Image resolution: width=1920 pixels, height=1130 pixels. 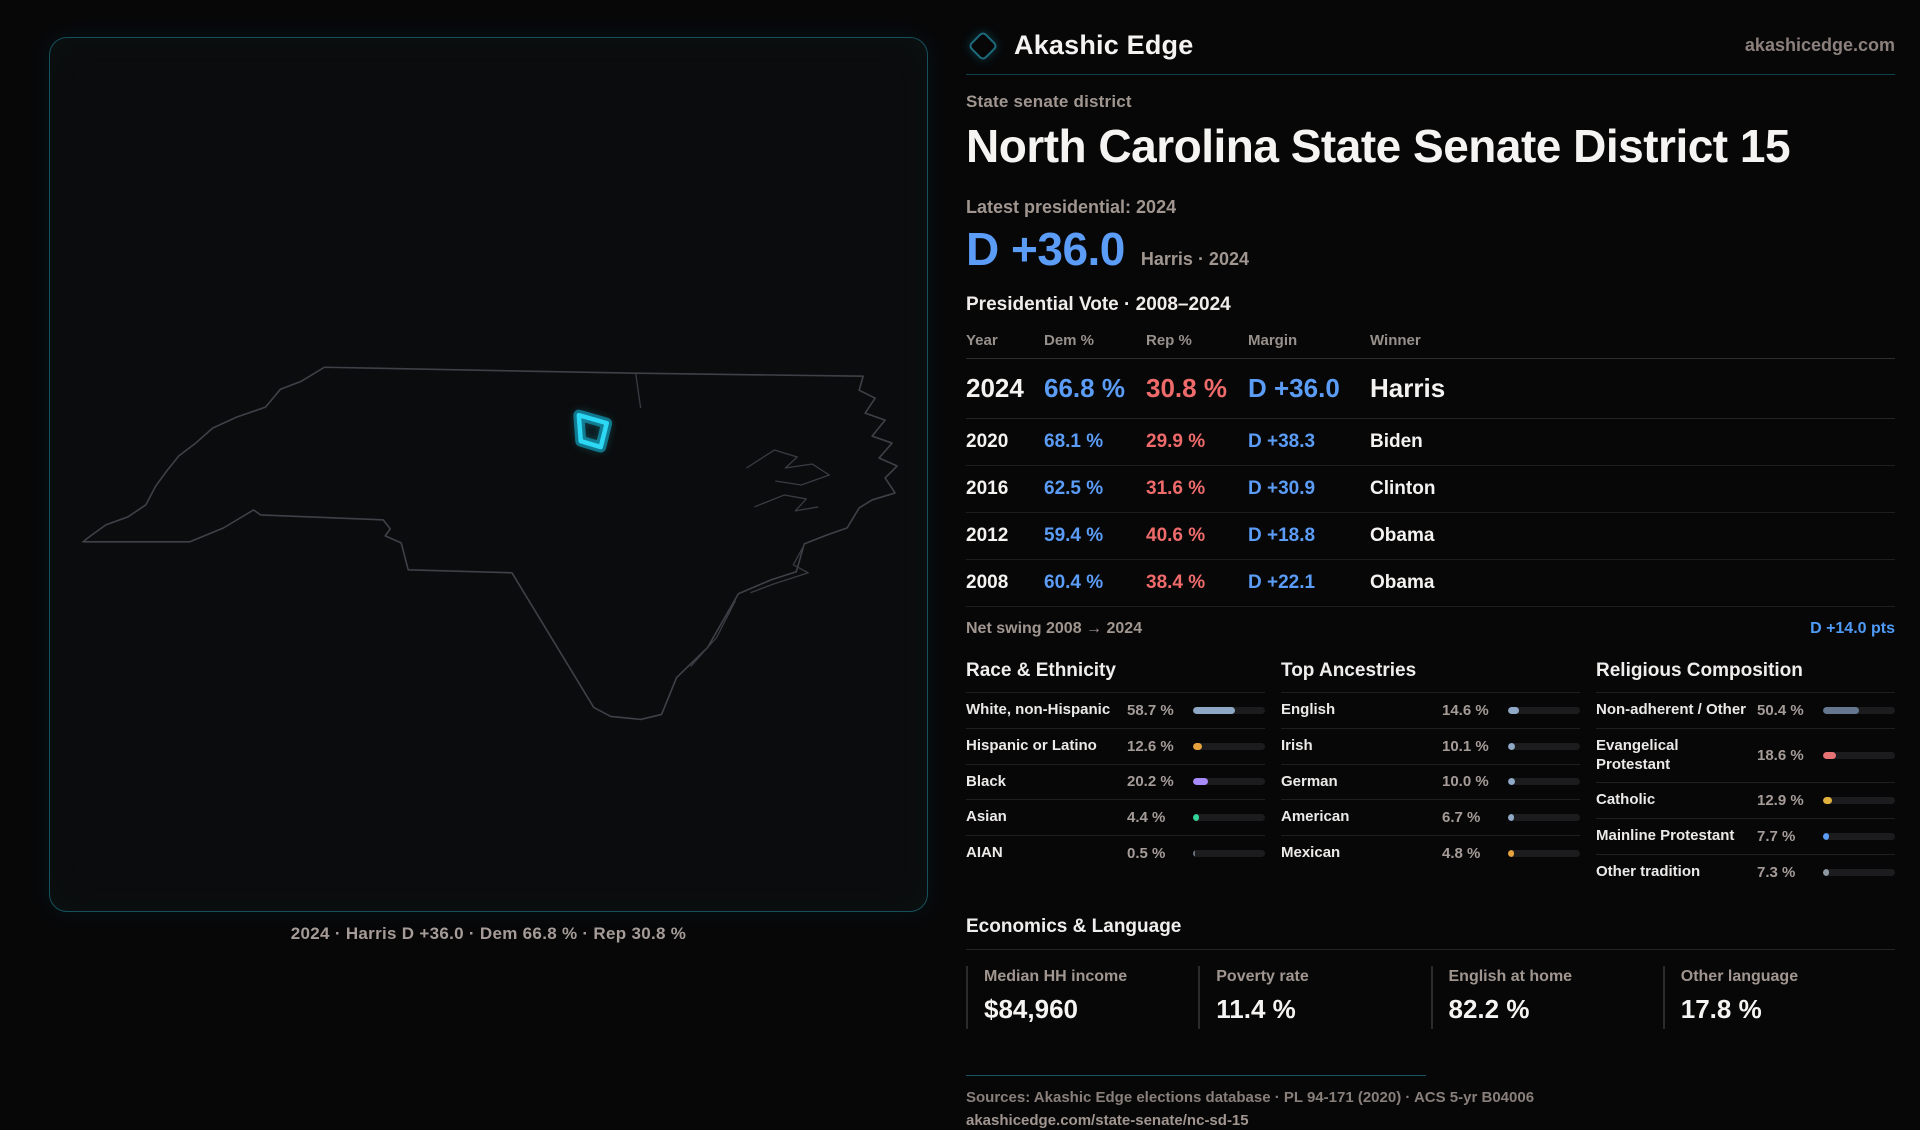 What do you see at coordinates (1146, 853) in the screenshot?
I see `demo-value: 0.5 %` at bounding box center [1146, 853].